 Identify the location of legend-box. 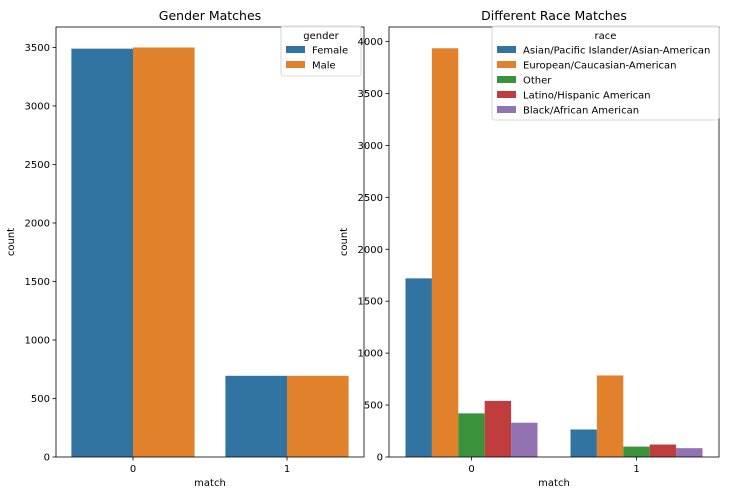
(605, 73).